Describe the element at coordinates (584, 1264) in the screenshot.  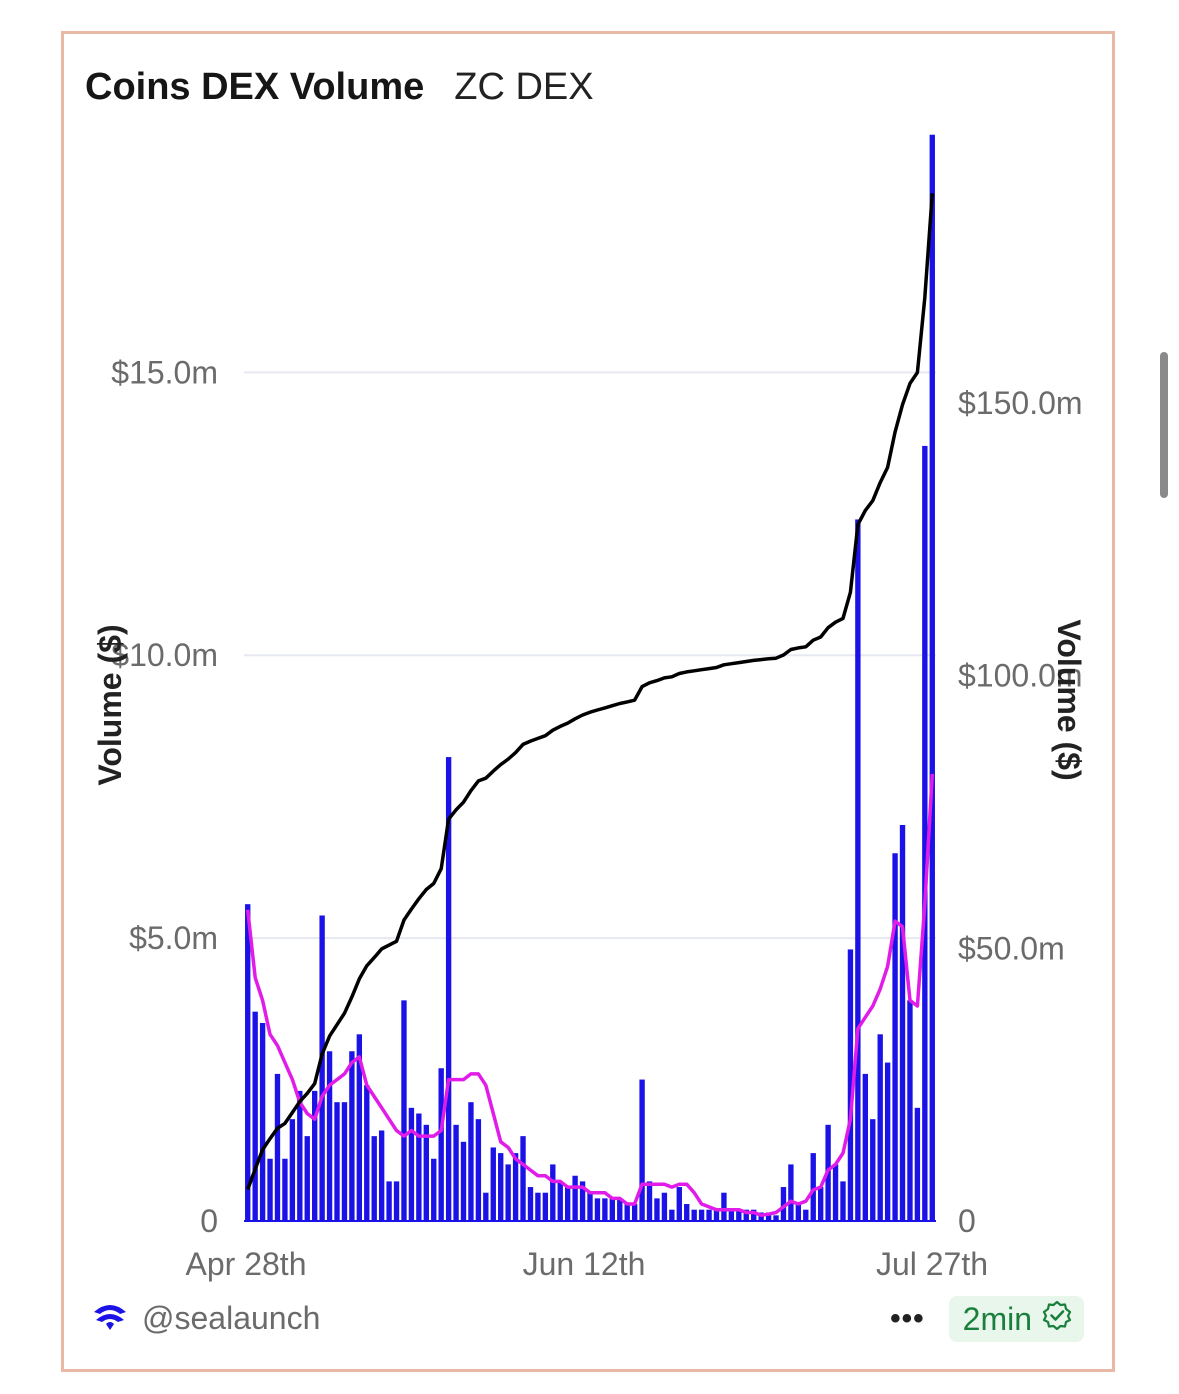
I see `x-tick-label-1: Jun 12th` at that location.